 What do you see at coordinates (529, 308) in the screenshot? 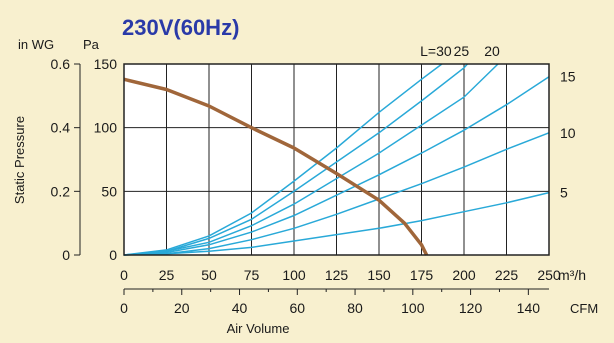
I see `x-tick-label-cfm: 140` at bounding box center [529, 308].